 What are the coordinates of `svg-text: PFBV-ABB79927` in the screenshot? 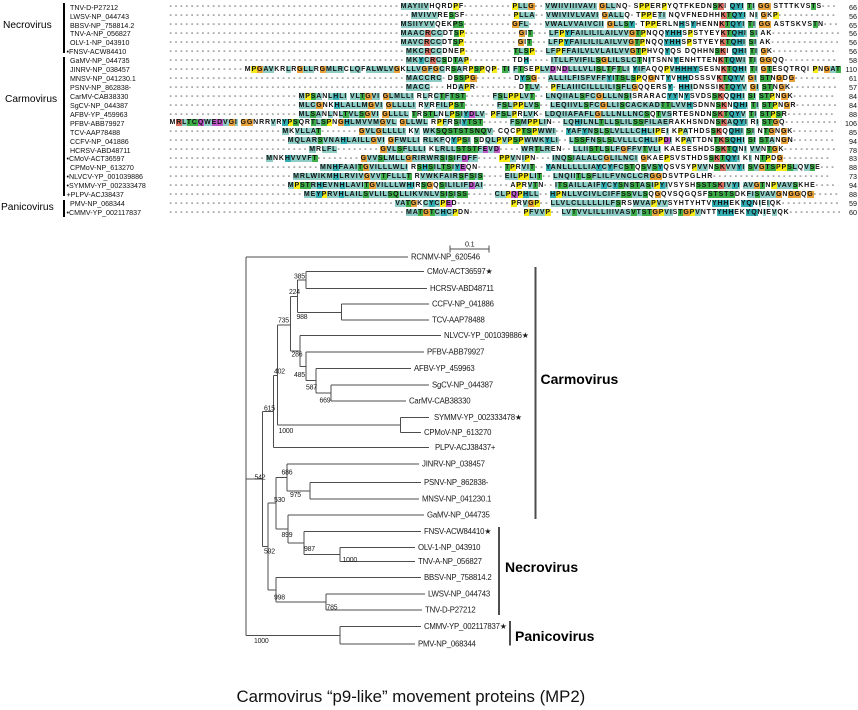 It's located at (455, 352).